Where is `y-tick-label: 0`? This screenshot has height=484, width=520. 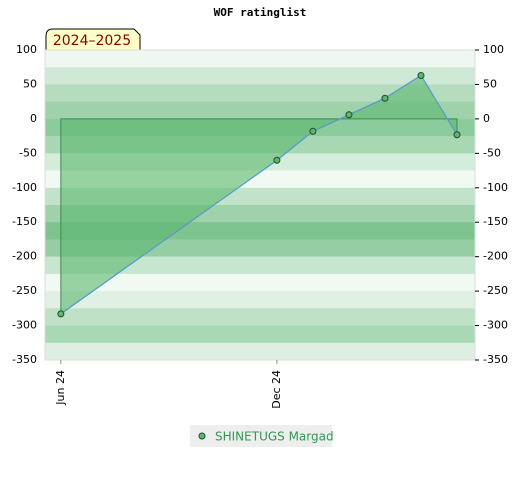 y-tick-label: 0 is located at coordinates (33, 118).